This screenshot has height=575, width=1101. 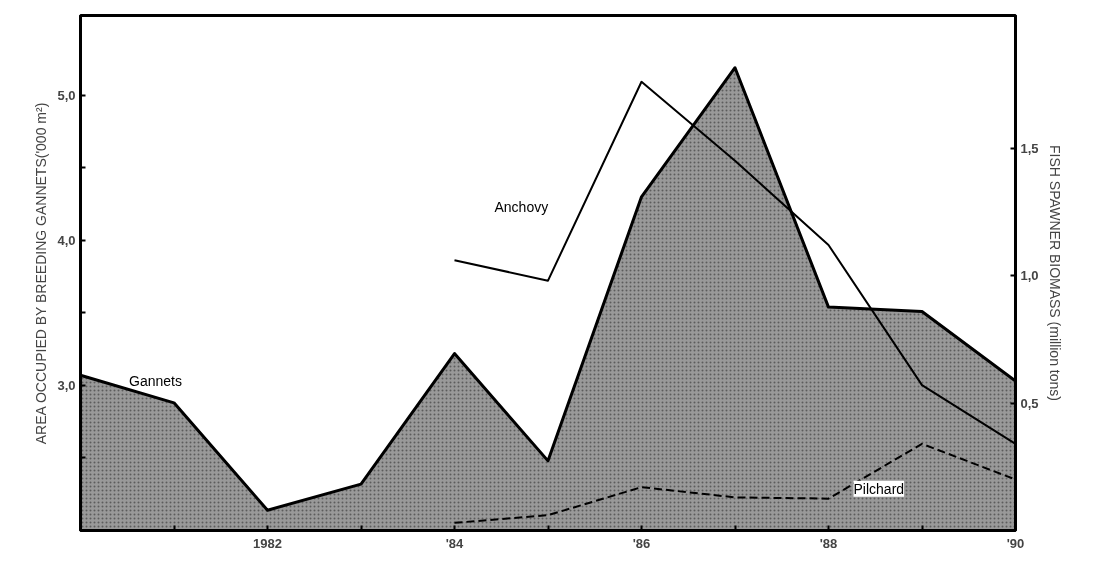 I want to click on y-tick-label: 3,0, so click(x=66, y=385).